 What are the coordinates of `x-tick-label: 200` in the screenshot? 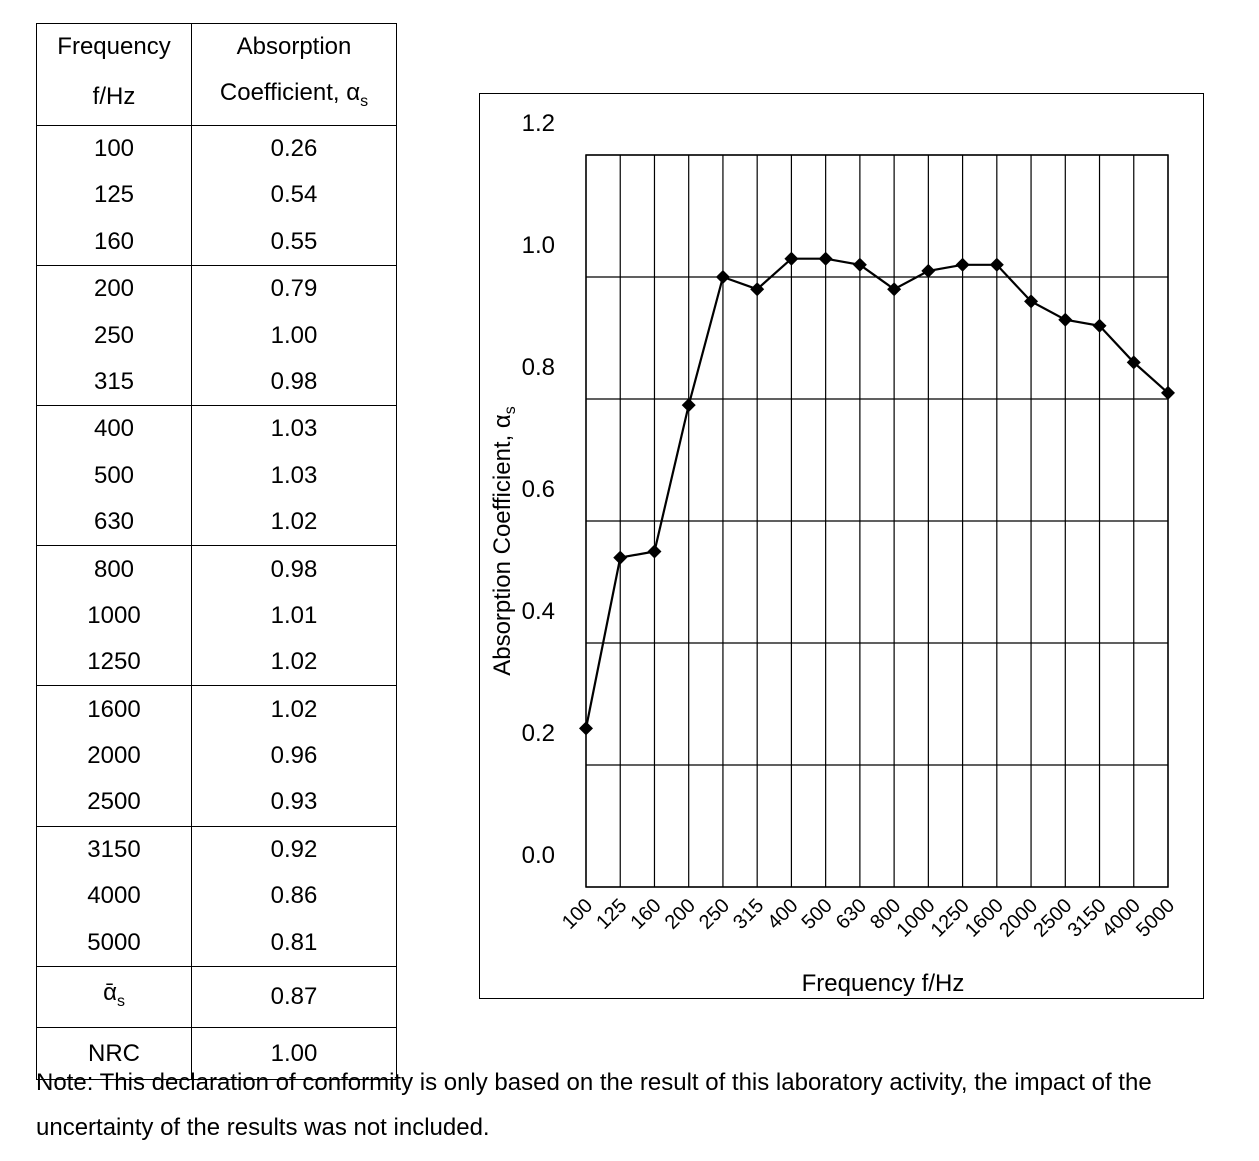 It's located at (680, 914).